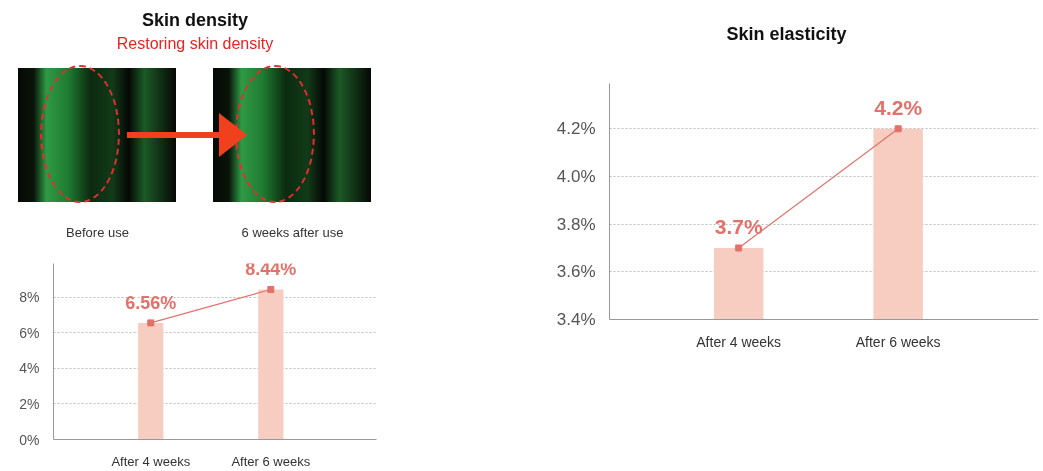 Image resolution: width=1043 pixels, height=471 pixels. What do you see at coordinates (151, 302) in the screenshot?
I see `data-label: 6.56%` at bounding box center [151, 302].